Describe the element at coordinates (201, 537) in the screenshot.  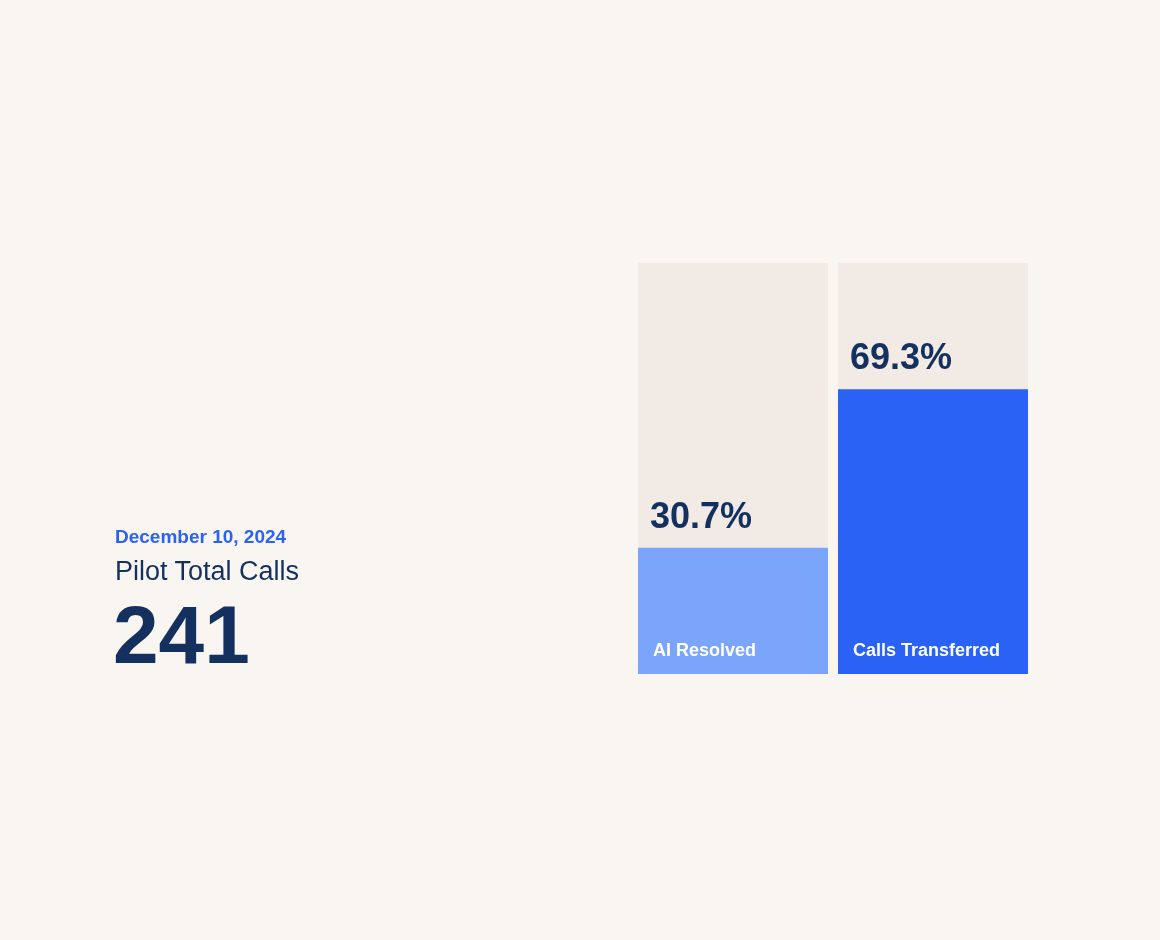
I see `text: December 10, 2024` at that location.